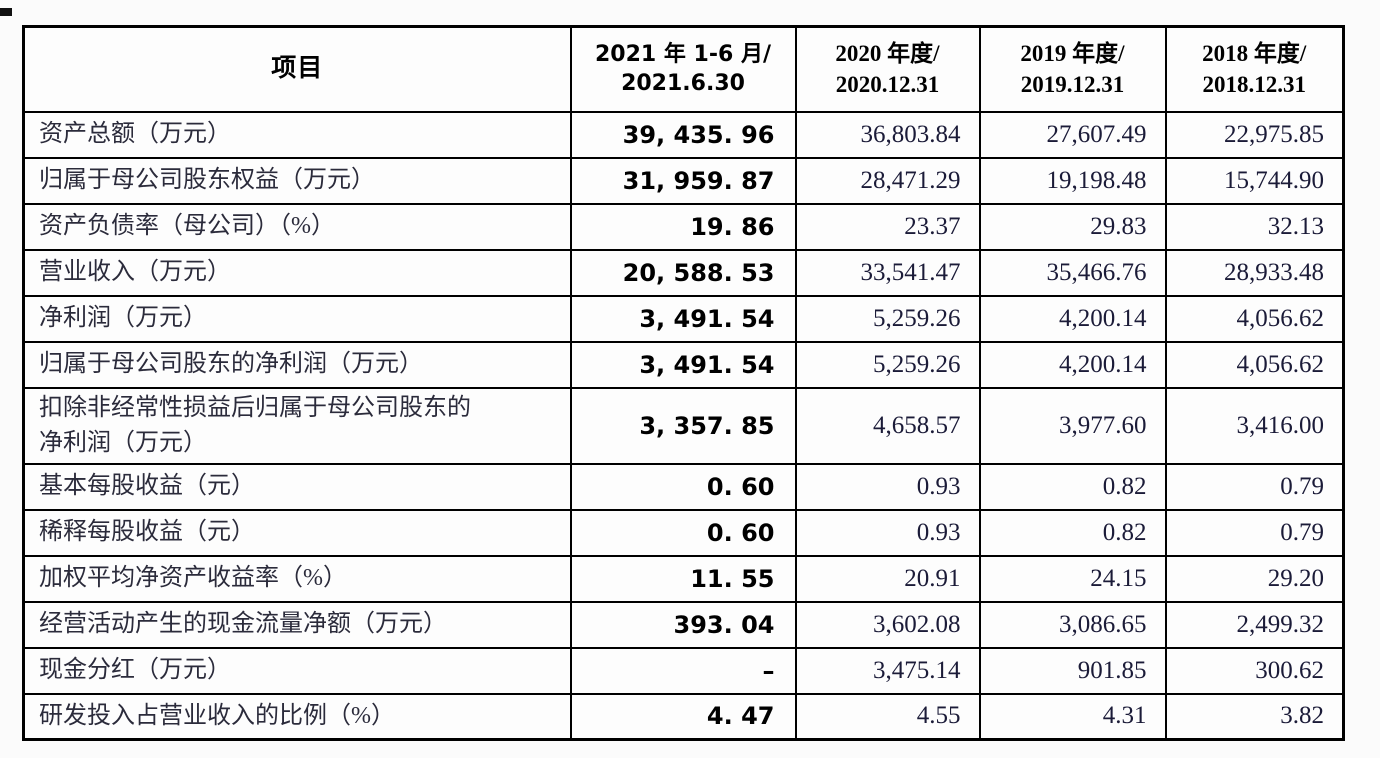 This screenshot has height=758, width=1380. I want to click on header-period-line2: 2020.12.31, so click(887, 85).